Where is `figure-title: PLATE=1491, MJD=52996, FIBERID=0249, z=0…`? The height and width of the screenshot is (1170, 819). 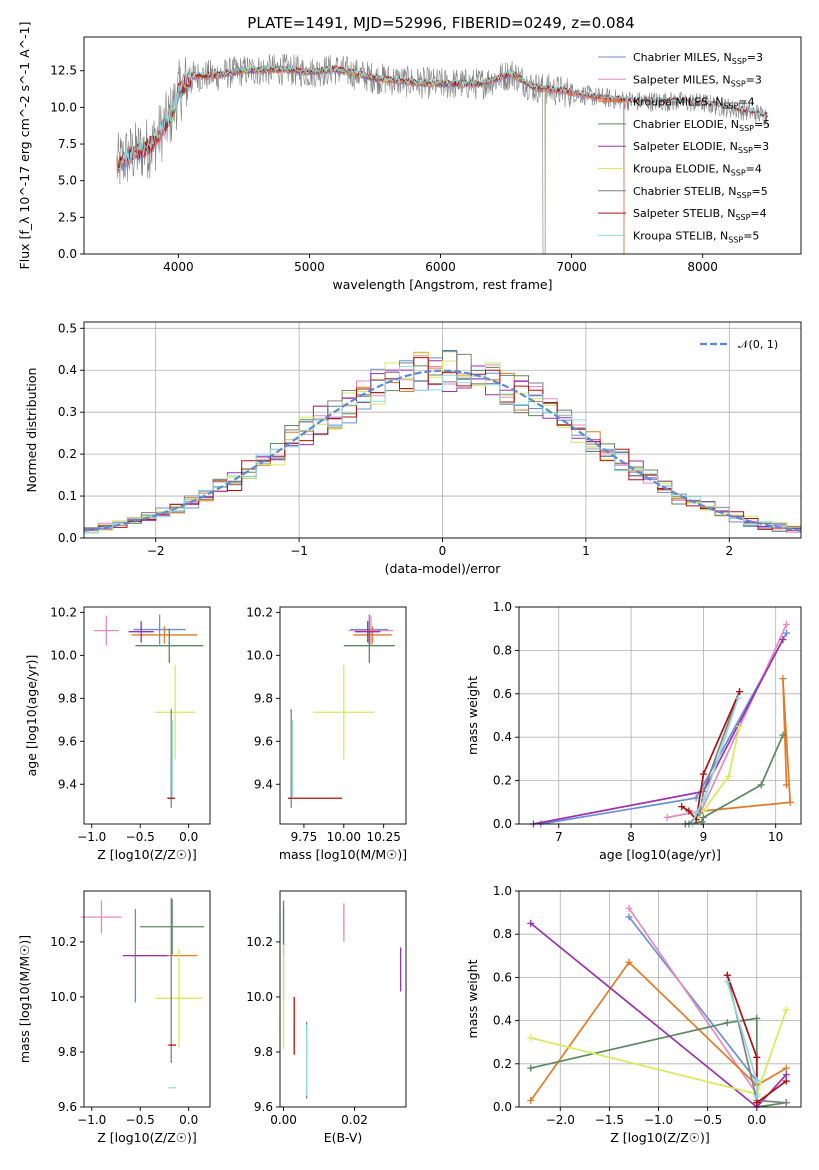
figure-title: PLATE=1491, MJD=52996, FIBERID=0249, z=0… is located at coordinates (440, 23).